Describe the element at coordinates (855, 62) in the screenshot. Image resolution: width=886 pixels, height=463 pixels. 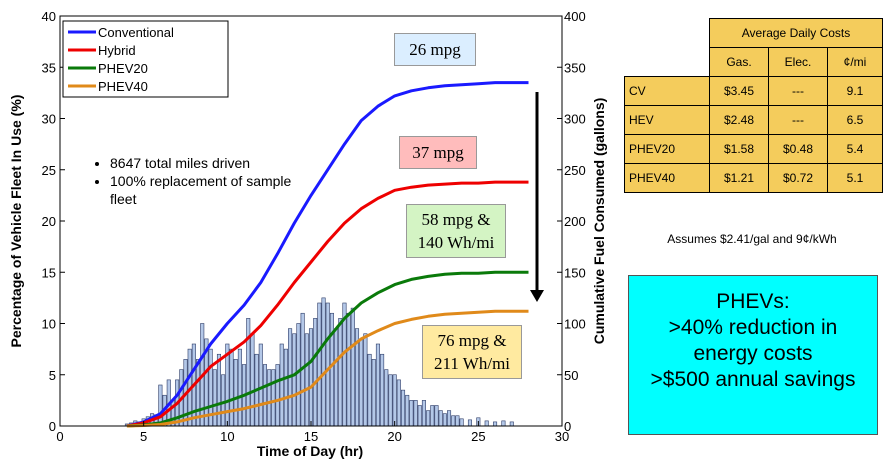
I see `col-cpm: ¢/mi` at that location.